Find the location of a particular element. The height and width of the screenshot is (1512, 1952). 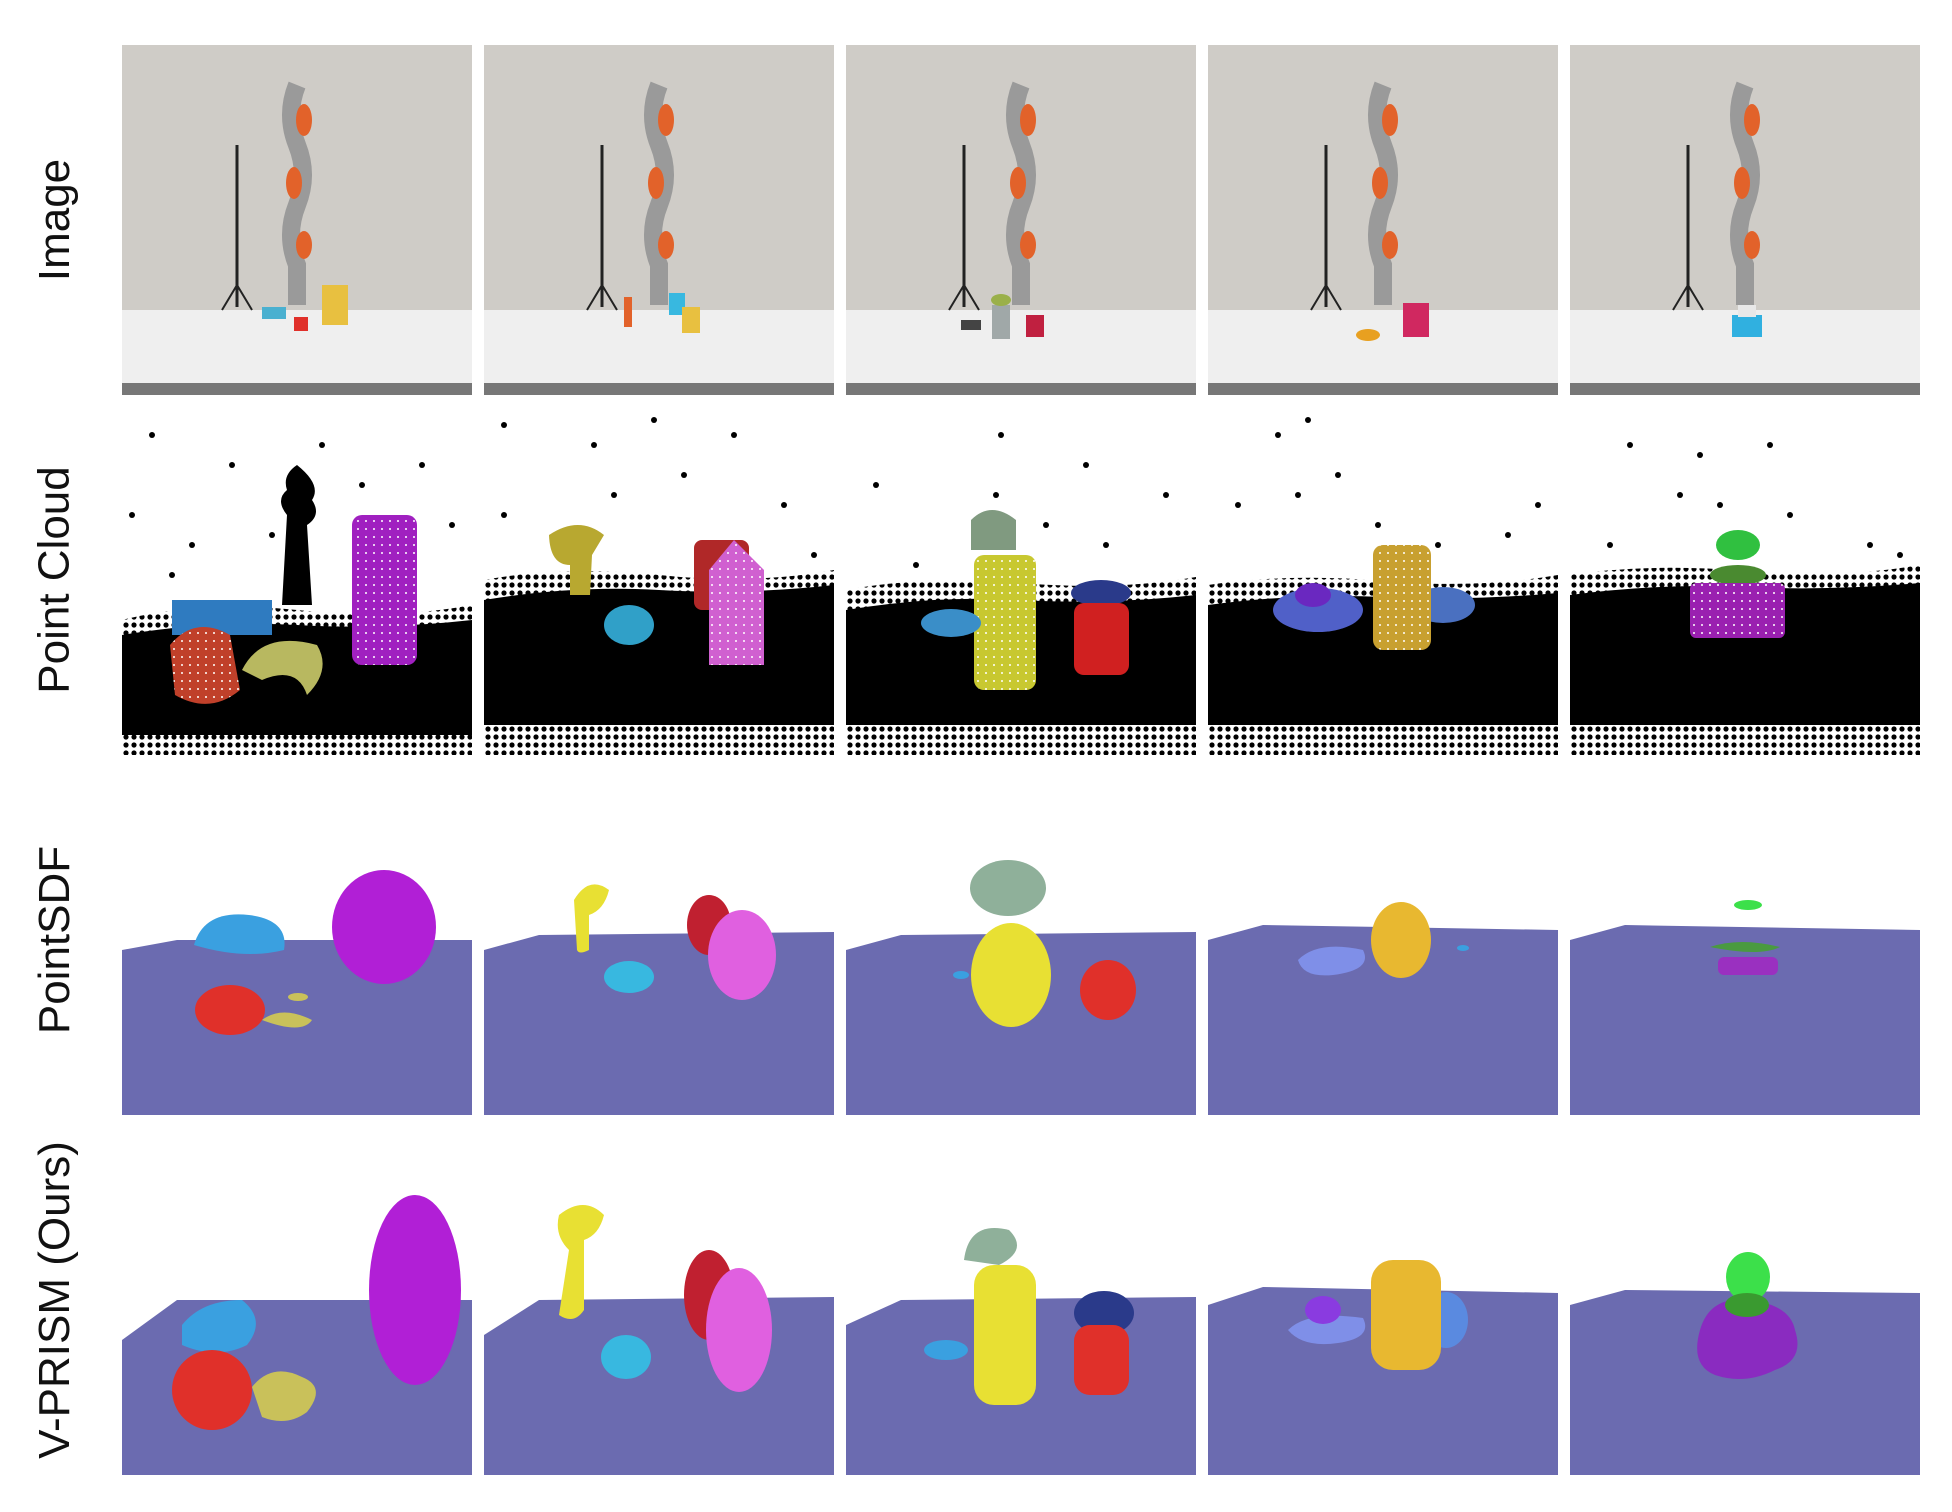

row-label-pointsdf-text: PointSDF is located at coordinates (55, 940).